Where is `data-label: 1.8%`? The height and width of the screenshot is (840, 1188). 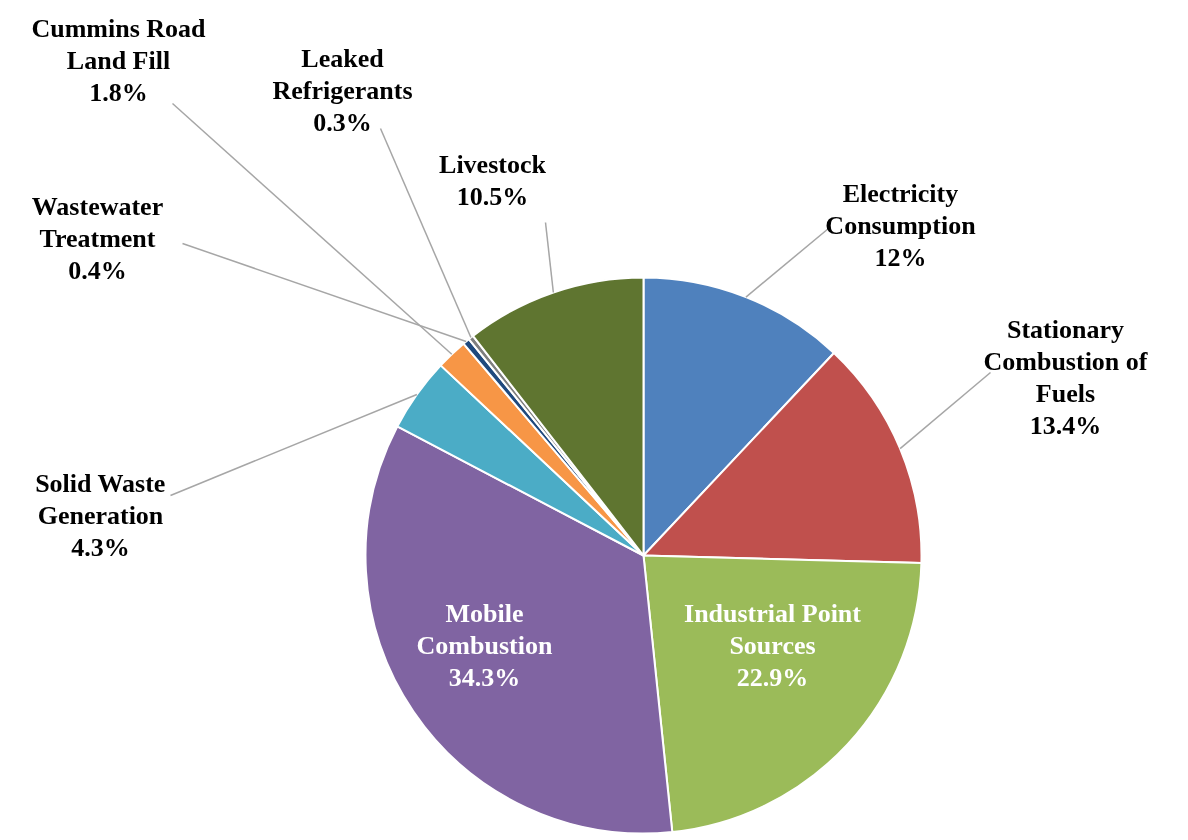
data-label: 1.8% is located at coordinates (118, 92).